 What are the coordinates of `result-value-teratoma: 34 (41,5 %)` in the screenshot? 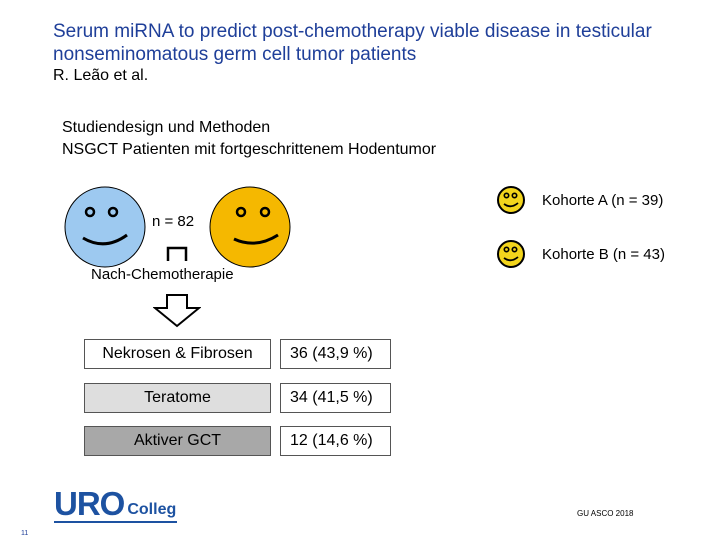 It's located at (335, 398).